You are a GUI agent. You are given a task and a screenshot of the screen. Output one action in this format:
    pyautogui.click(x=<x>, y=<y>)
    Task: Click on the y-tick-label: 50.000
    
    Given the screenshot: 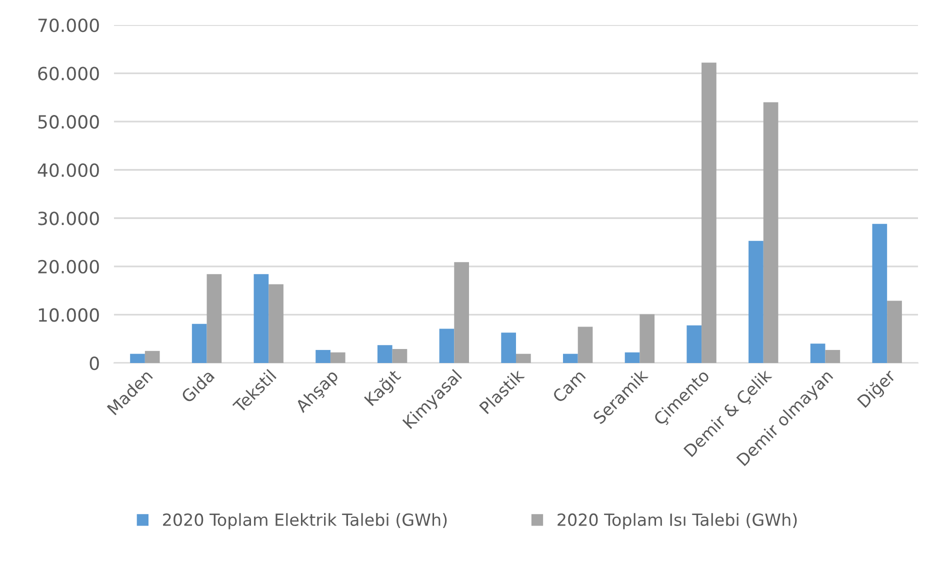 What is the action you would take?
    pyautogui.click(x=68, y=122)
    